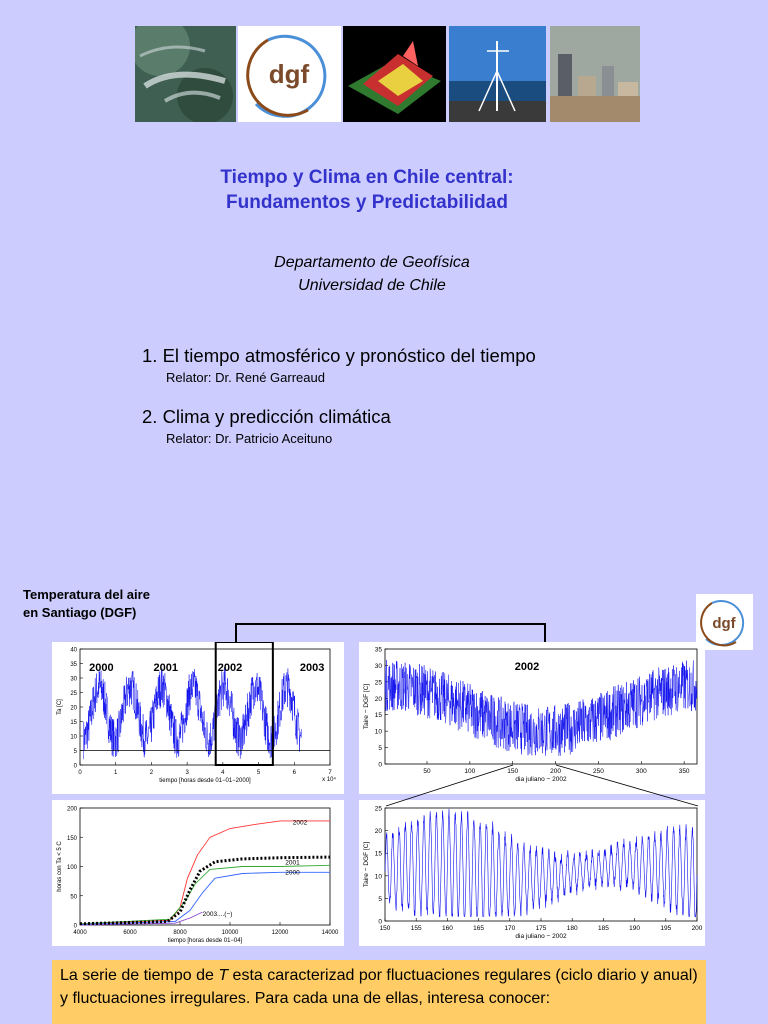 This screenshot has width=768, height=1024. Describe the element at coordinates (152, 773) in the screenshot. I see `x-tick-label: 2` at that location.